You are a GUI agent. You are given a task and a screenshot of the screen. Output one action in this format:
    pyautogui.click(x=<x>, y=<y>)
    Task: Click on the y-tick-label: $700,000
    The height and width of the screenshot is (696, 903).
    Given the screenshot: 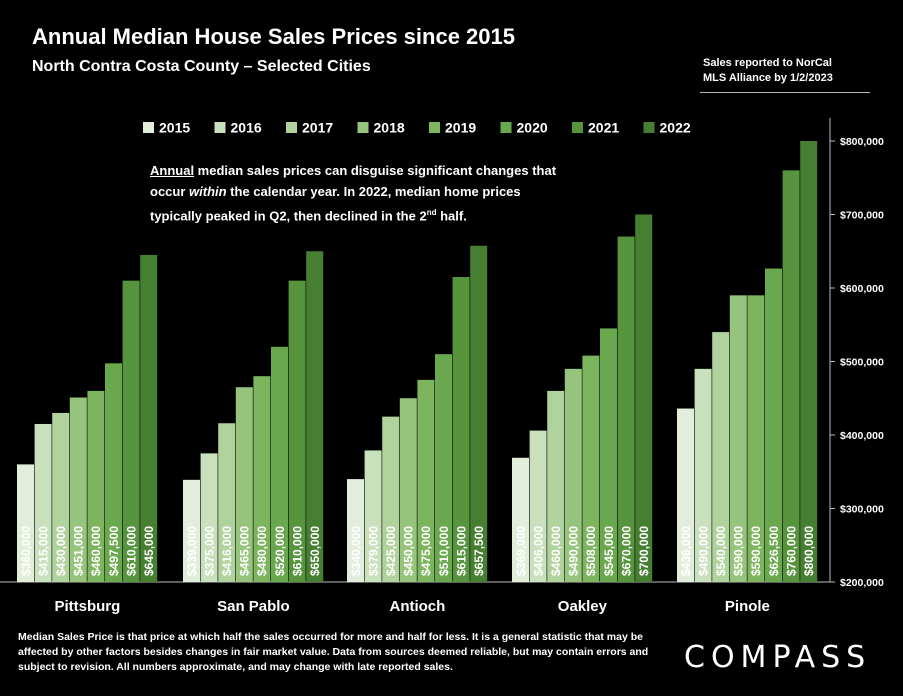 What is the action you would take?
    pyautogui.click(x=862, y=216)
    